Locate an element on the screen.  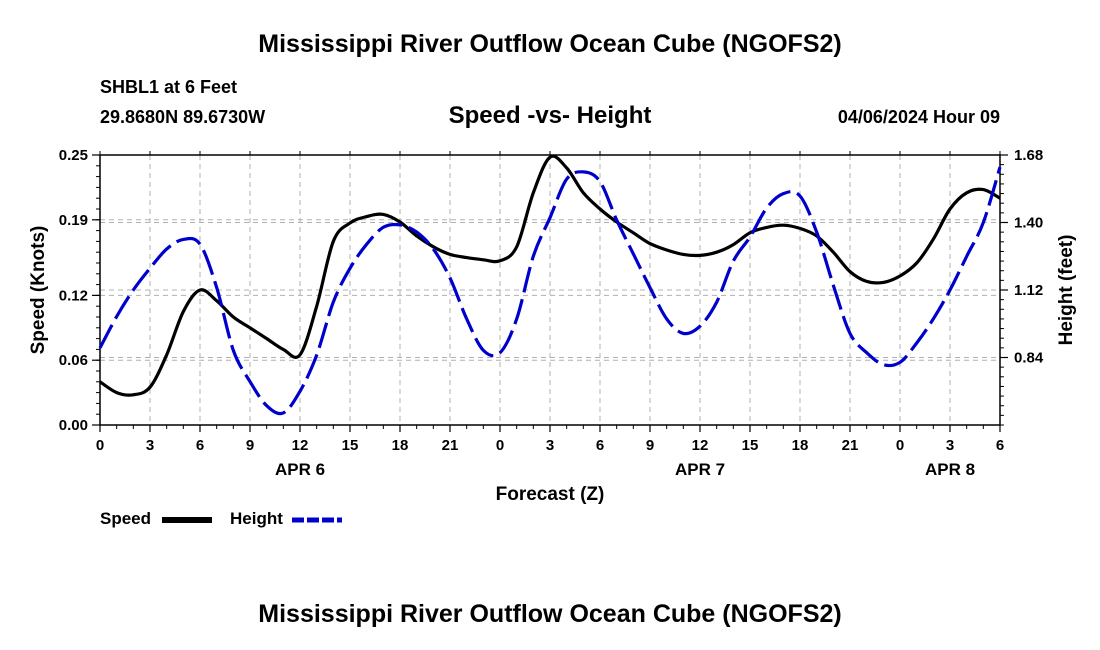
y-right-tick-label: 0.84 is located at coordinates (1029, 358).